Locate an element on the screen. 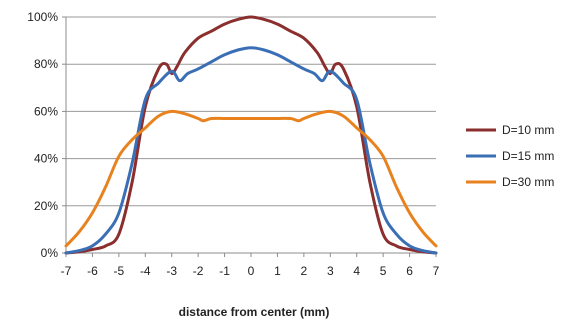  x-tick-label-3: -4 is located at coordinates (145, 271).